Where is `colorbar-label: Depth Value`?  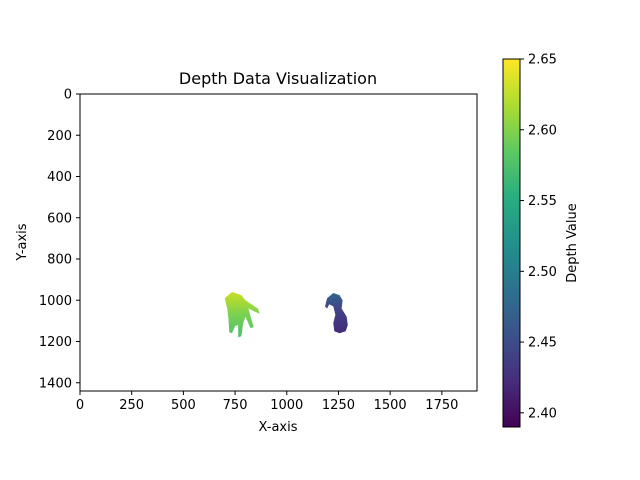
colorbar-label: Depth Value is located at coordinates (572, 242).